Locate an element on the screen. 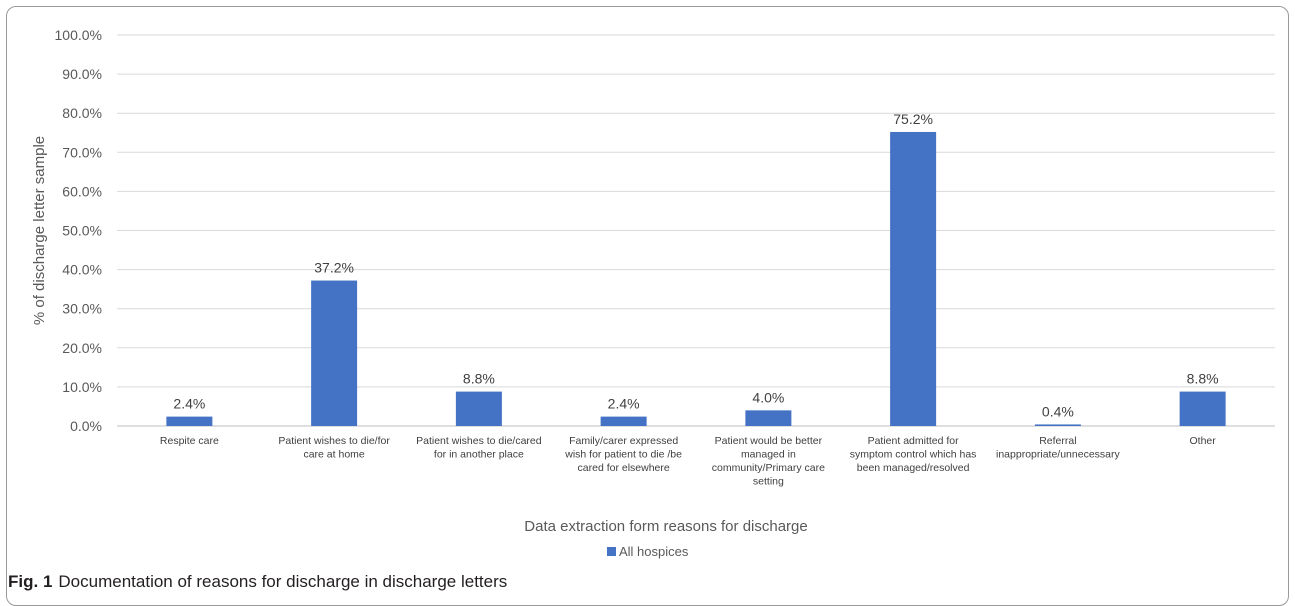 This screenshot has height=606, width=1295. legend-label: All hospices is located at coordinates (654, 551).